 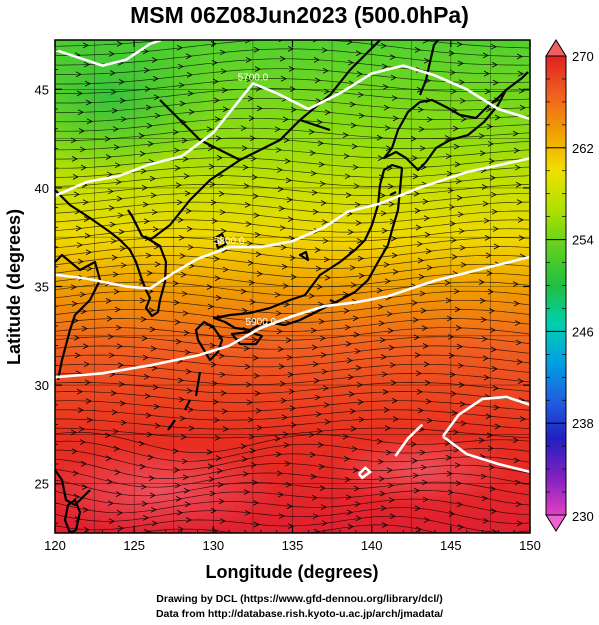 What do you see at coordinates (556, 48) in the screenshot?
I see `colorbar-top-arrow` at bounding box center [556, 48].